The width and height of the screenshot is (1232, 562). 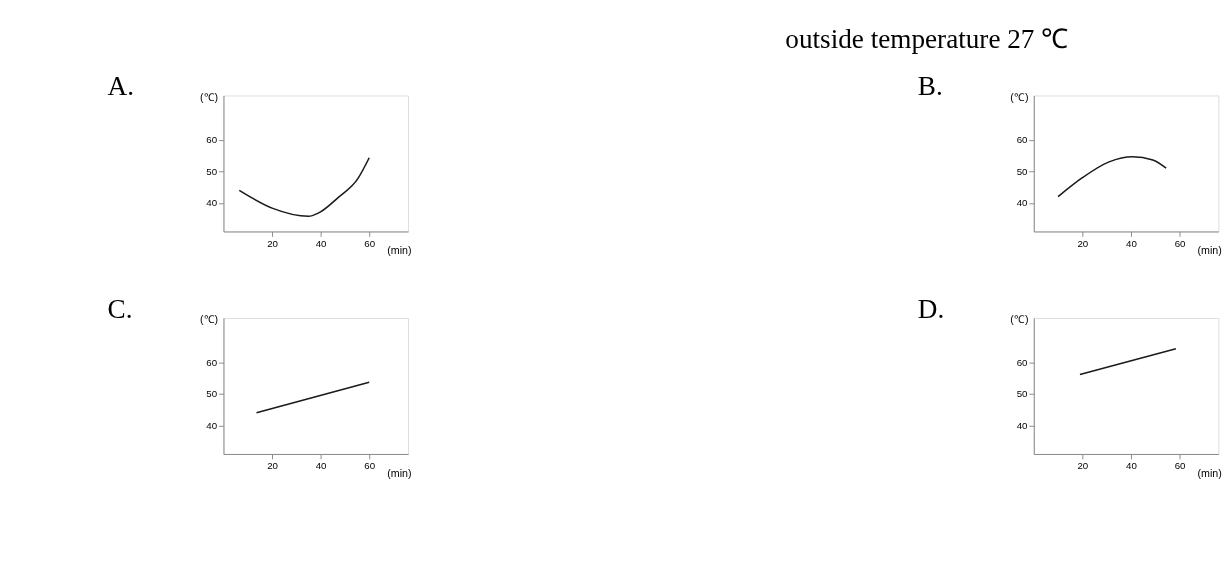 I want to click on chart-title: D., so click(x=931, y=308).